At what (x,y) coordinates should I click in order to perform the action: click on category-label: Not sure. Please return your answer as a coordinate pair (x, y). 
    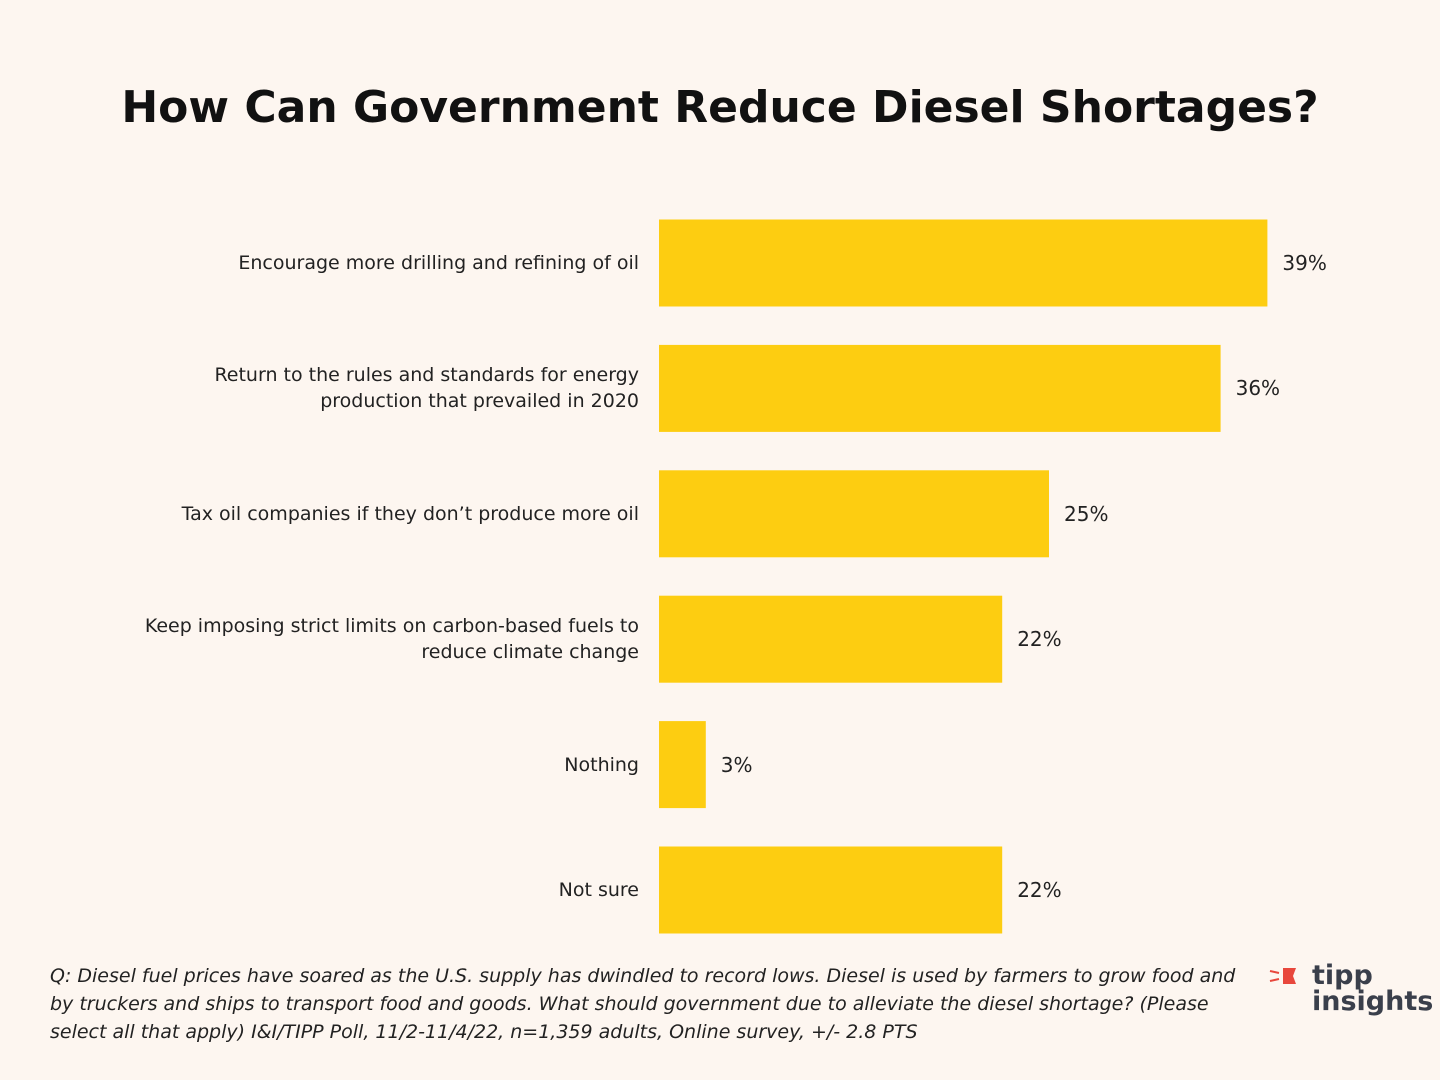
    Looking at the image, I should click on (598, 890).